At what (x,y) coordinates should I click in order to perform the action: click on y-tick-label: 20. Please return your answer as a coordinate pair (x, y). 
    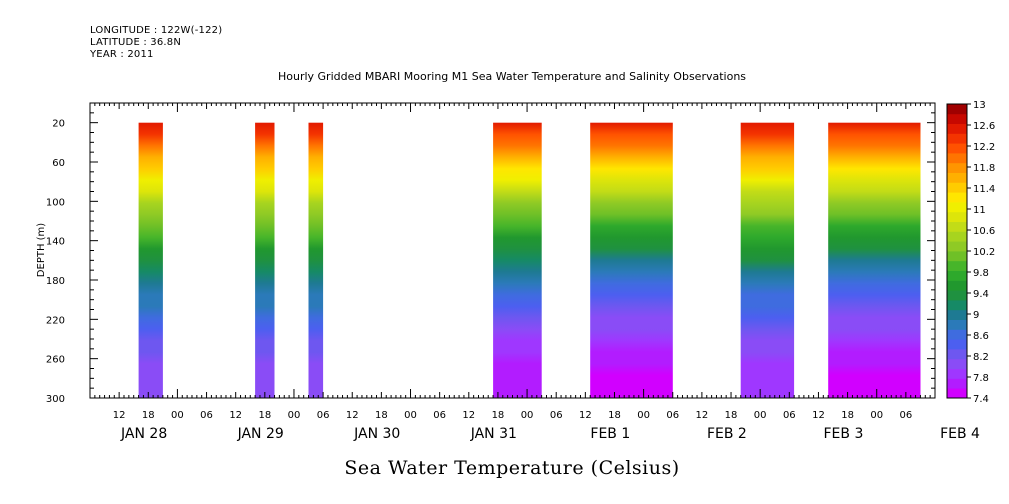
    Looking at the image, I should click on (58, 124).